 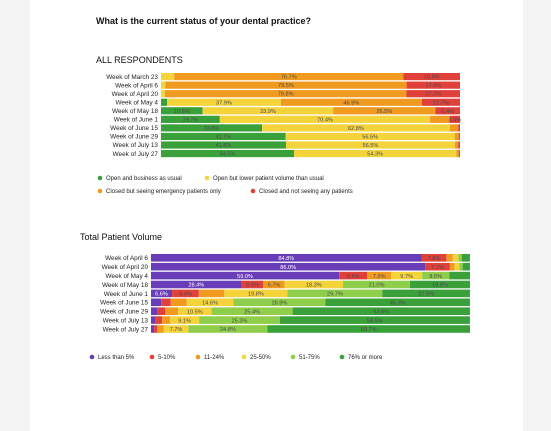 I want to click on category-label: Week of July 13, so click(x=136, y=145).